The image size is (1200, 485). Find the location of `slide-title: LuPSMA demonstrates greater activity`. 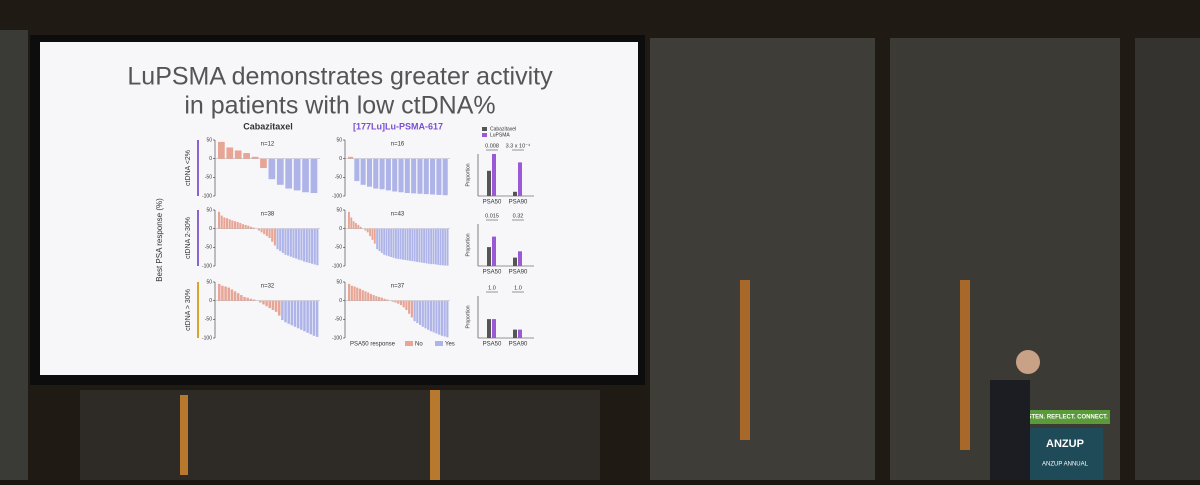

slide-title: LuPSMA demonstrates greater activity is located at coordinates (340, 77).